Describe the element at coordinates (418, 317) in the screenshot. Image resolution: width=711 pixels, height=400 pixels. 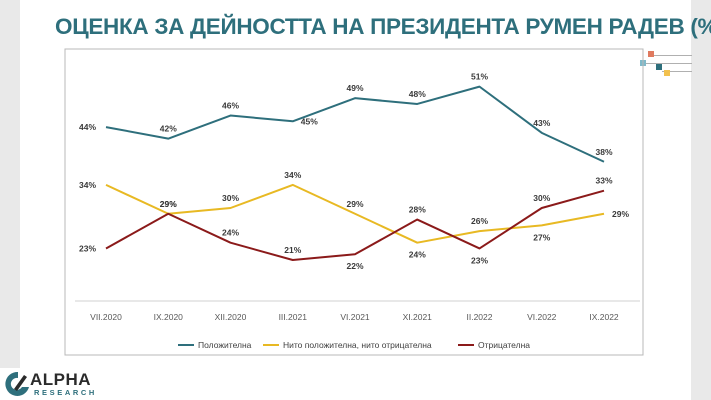
I see `x-tick-label: XI.2021` at that location.